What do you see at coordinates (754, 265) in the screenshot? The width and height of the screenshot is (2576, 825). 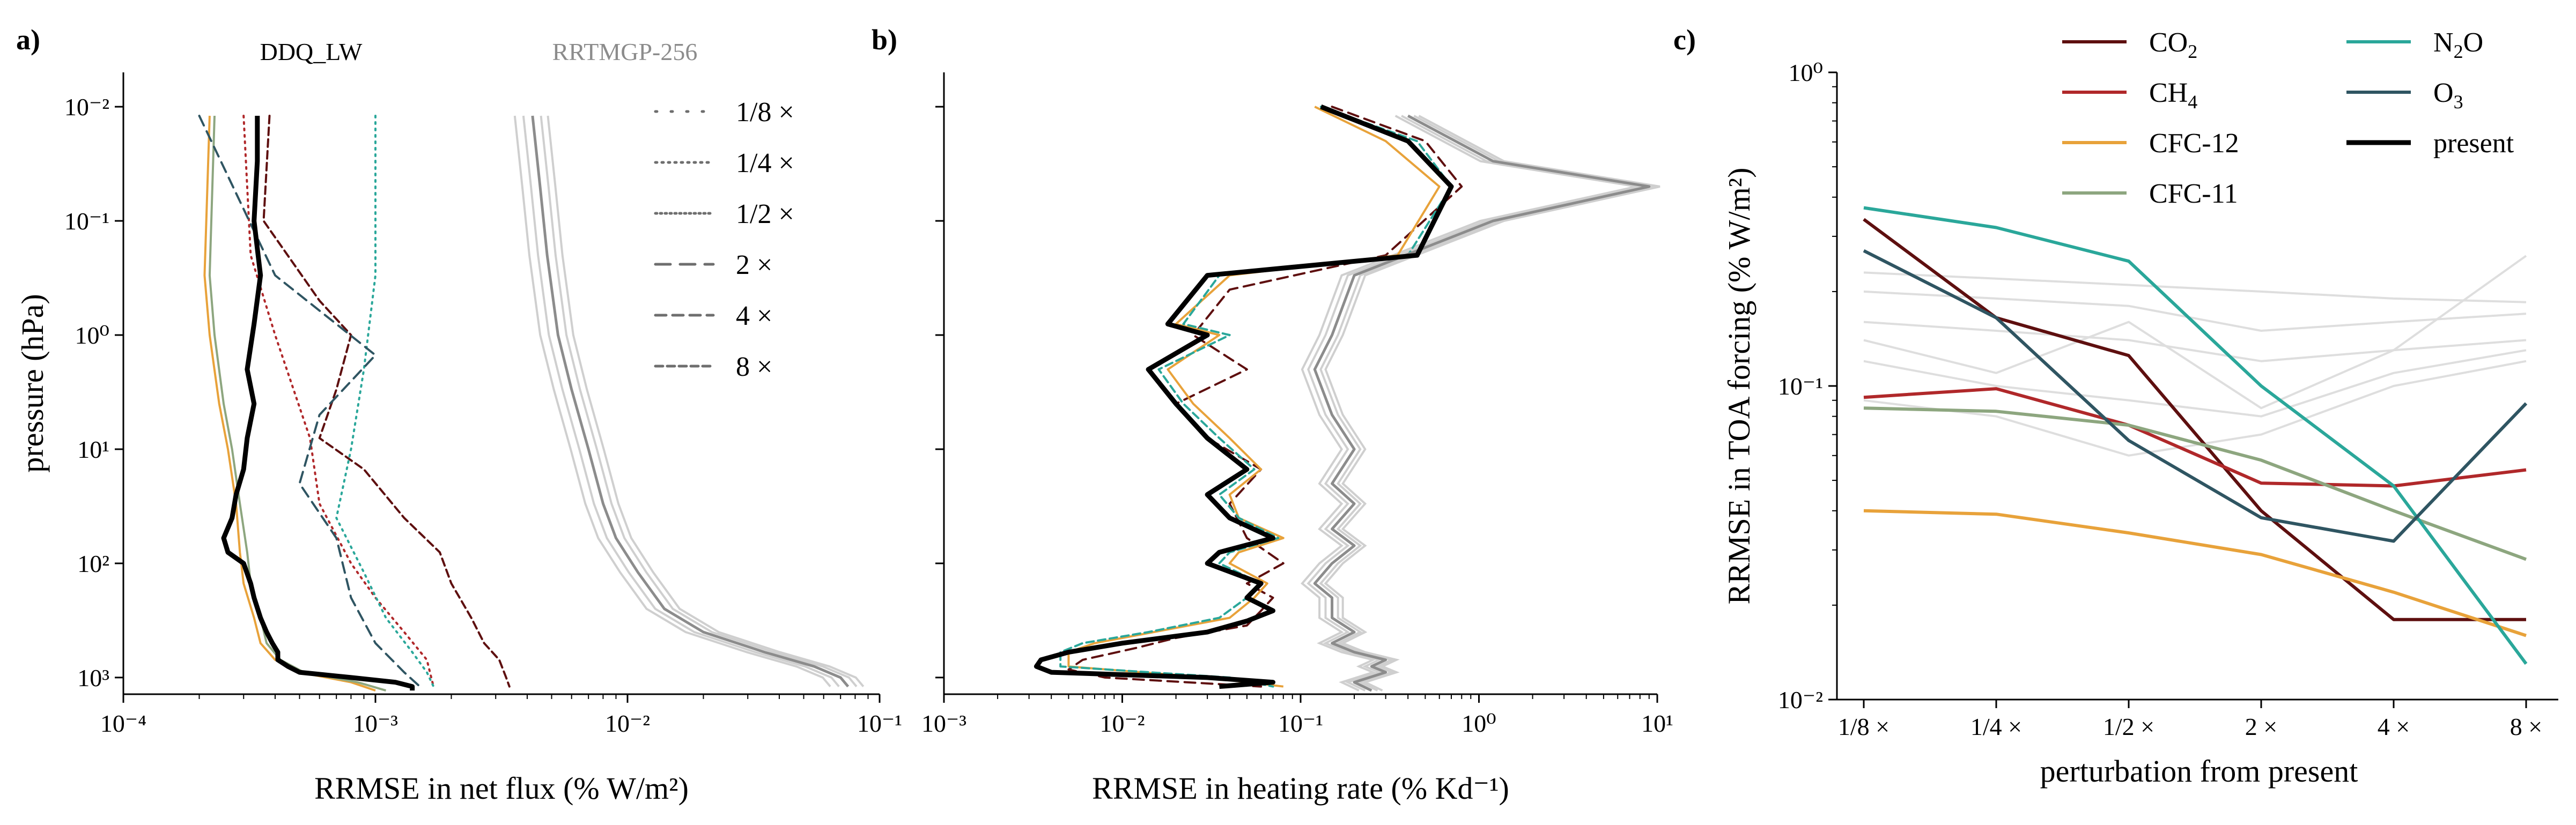 I see `legend-a-label: 2 ×` at bounding box center [754, 265].